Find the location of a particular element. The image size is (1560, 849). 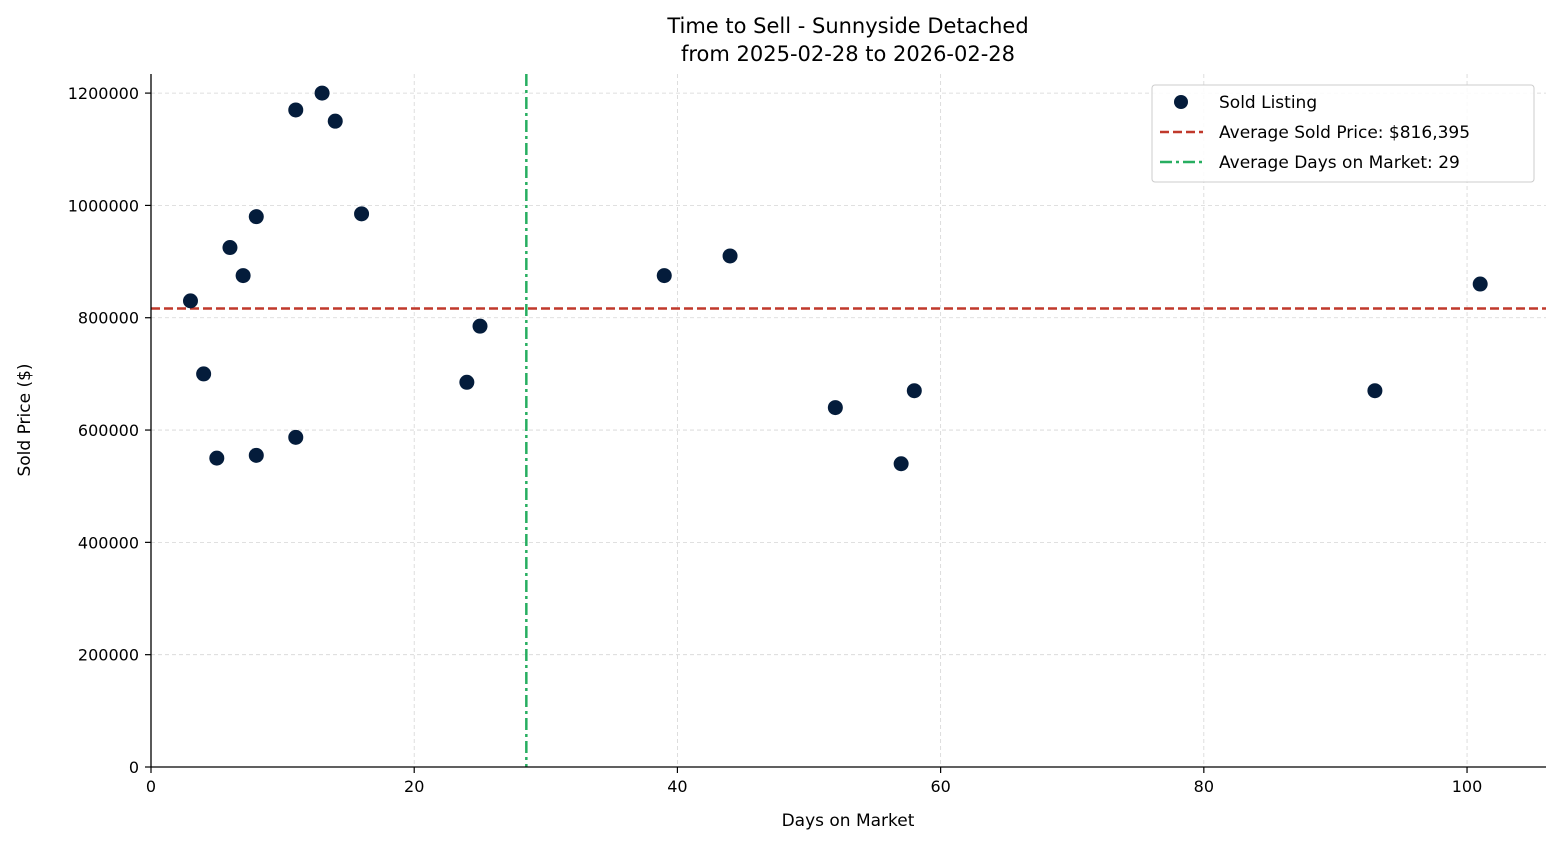

legend-marker-sold-listing is located at coordinates (1181, 102).